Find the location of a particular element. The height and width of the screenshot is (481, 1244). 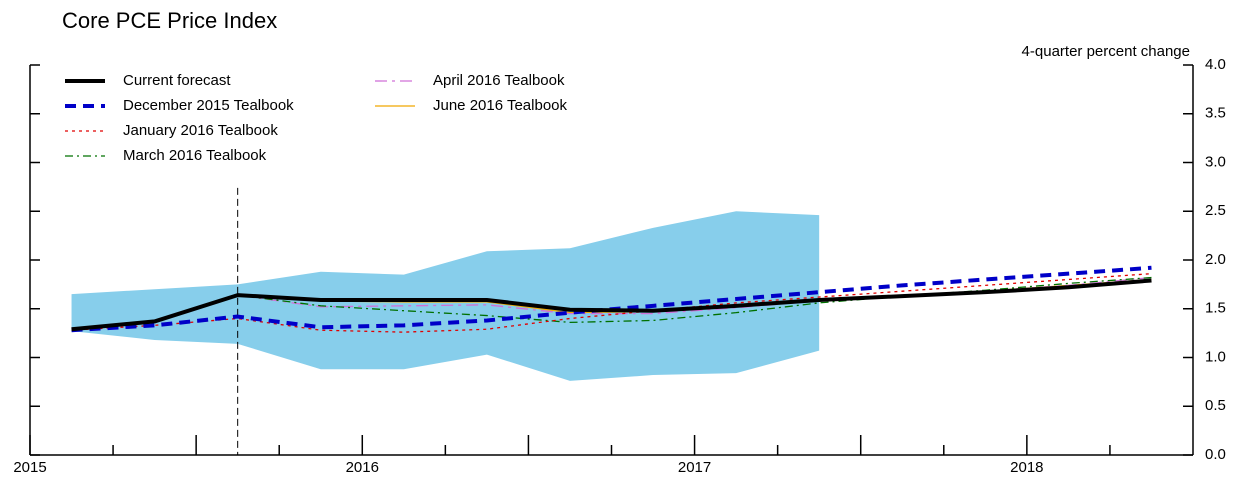

legend-label: January 2016 Tealbook is located at coordinates (200, 130).